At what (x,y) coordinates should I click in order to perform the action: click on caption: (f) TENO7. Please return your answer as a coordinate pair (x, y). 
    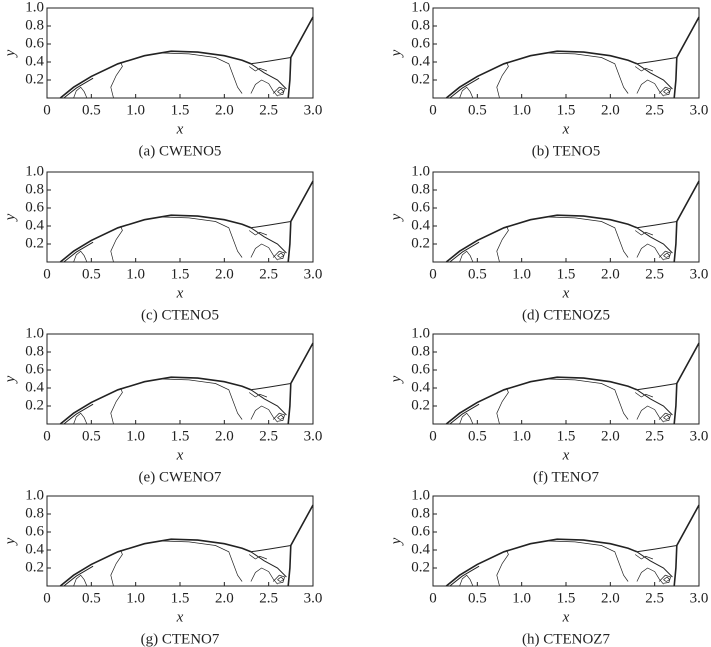
    Looking at the image, I should click on (566, 477).